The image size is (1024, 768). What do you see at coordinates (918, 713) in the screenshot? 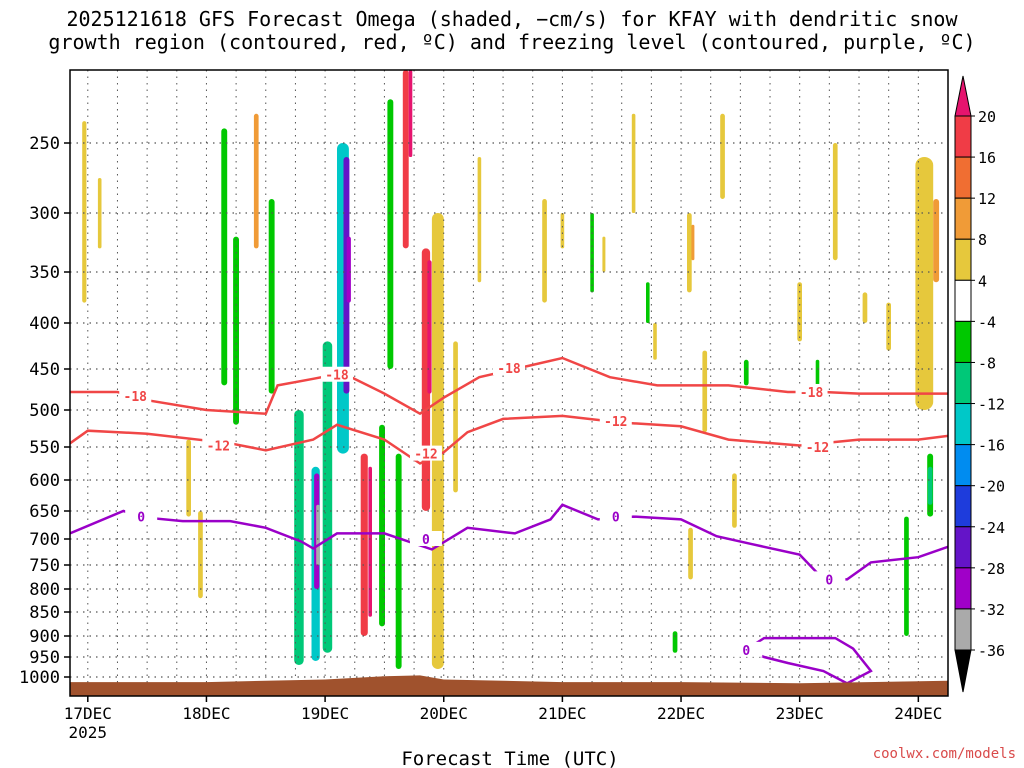
I see `x-tick-label: 24DEC` at bounding box center [918, 713].